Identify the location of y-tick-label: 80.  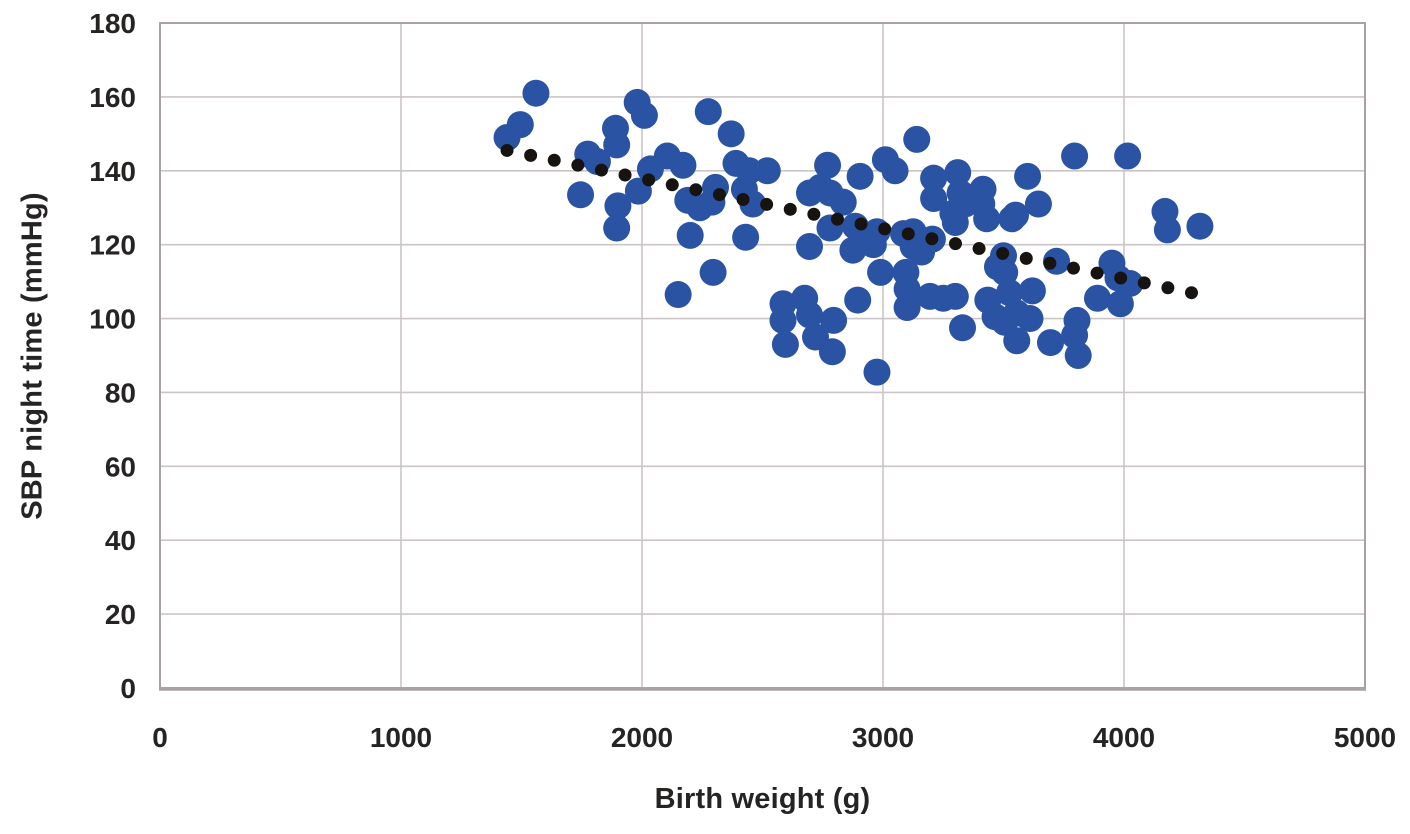
(120, 392).